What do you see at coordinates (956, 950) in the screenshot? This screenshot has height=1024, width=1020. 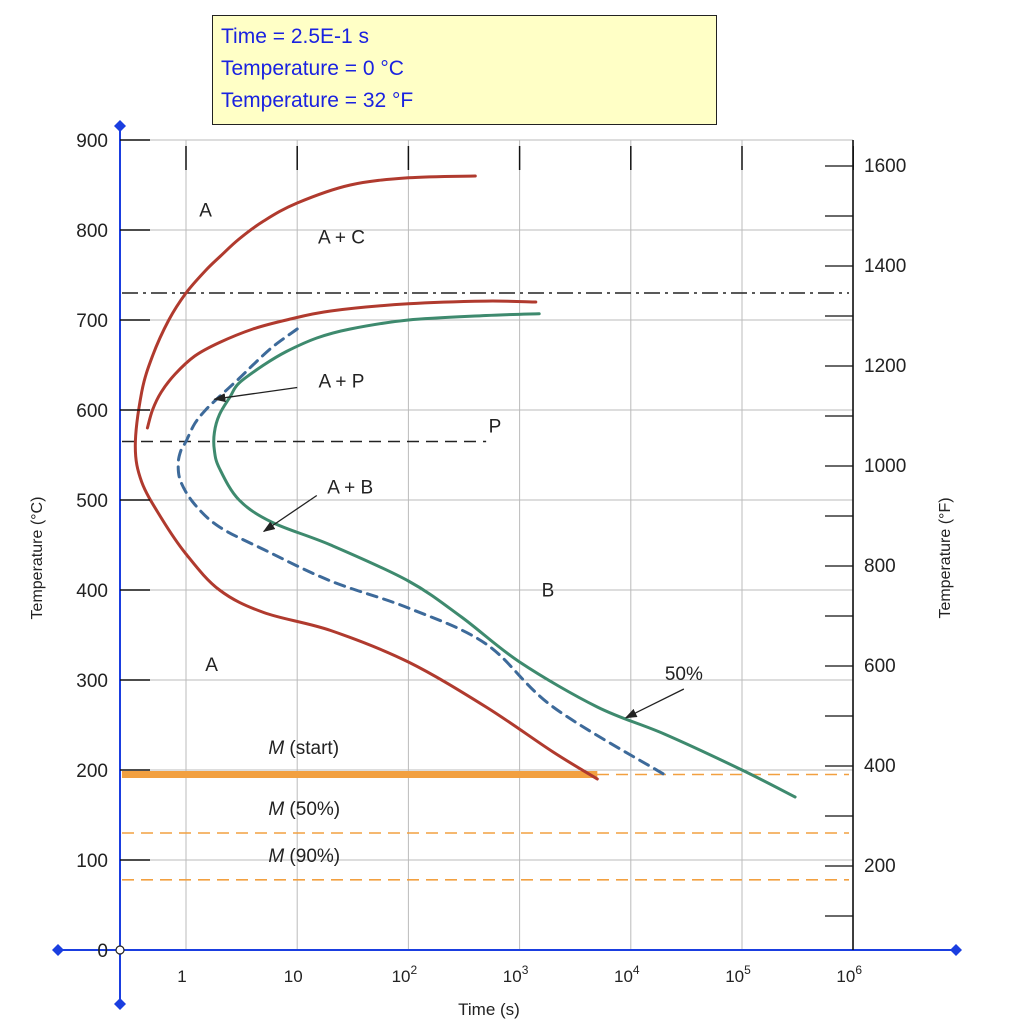 I see `x-axis-right-handle` at bounding box center [956, 950].